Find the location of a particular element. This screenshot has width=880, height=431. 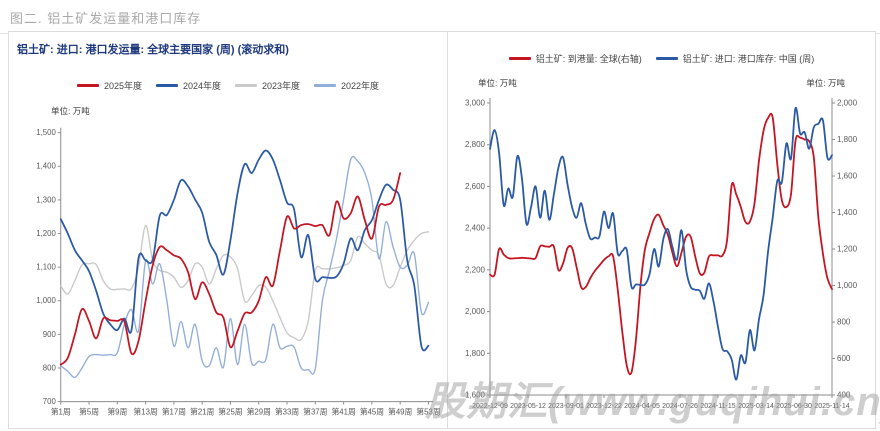

right-chart-units-row: 单位: 万吨 单位: 万吨 is located at coordinates (661, 83).